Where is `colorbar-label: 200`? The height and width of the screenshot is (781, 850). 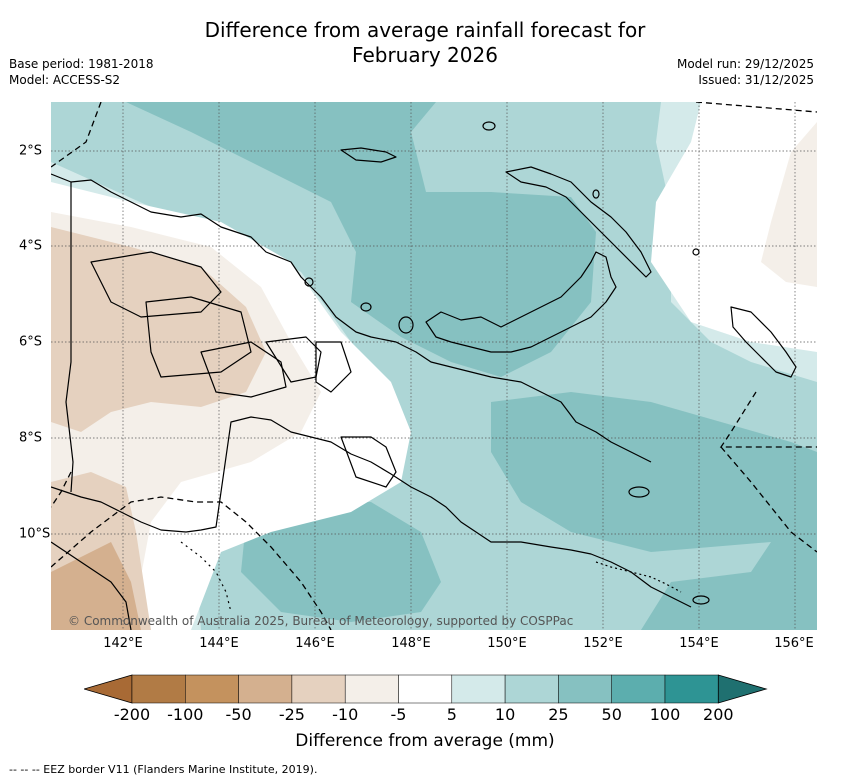 colorbar-label: 200 is located at coordinates (718, 714).